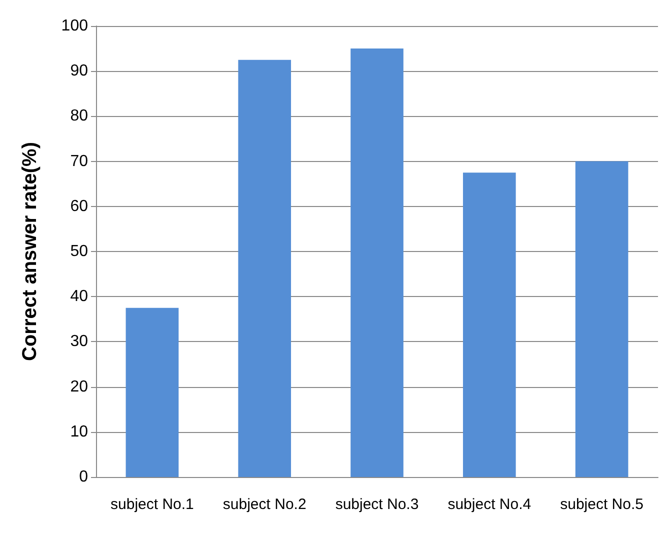  Describe the element at coordinates (79, 161) in the screenshot. I see `y-tick-label: 70` at that location.